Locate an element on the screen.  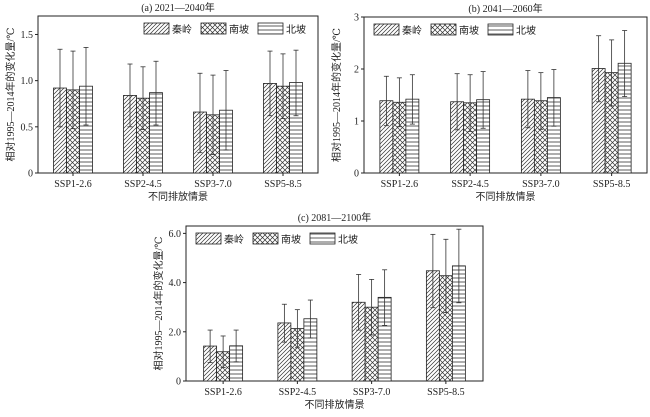
y-tick-label: 1.5 is located at coordinates (27, 35).